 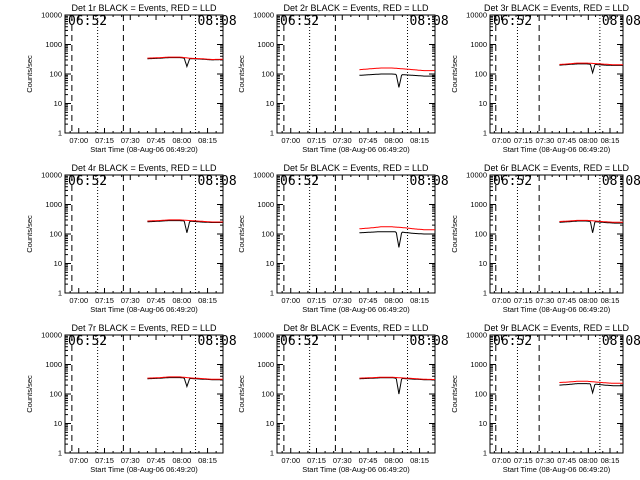 I want to click on panel-title: Det 1r BLACK = Events, RED = LLD, so click(x=144, y=8).